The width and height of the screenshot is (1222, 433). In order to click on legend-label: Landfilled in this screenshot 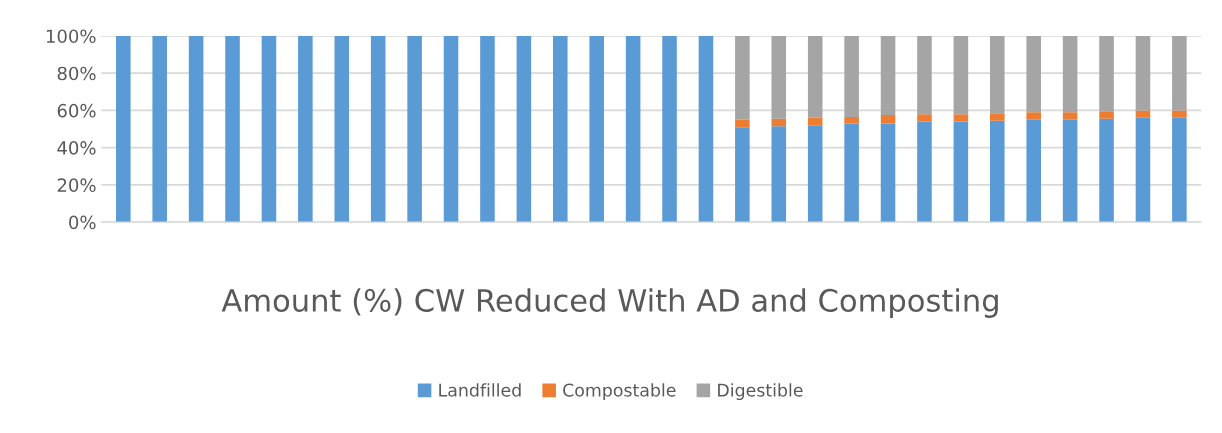, I will do `click(480, 390)`.